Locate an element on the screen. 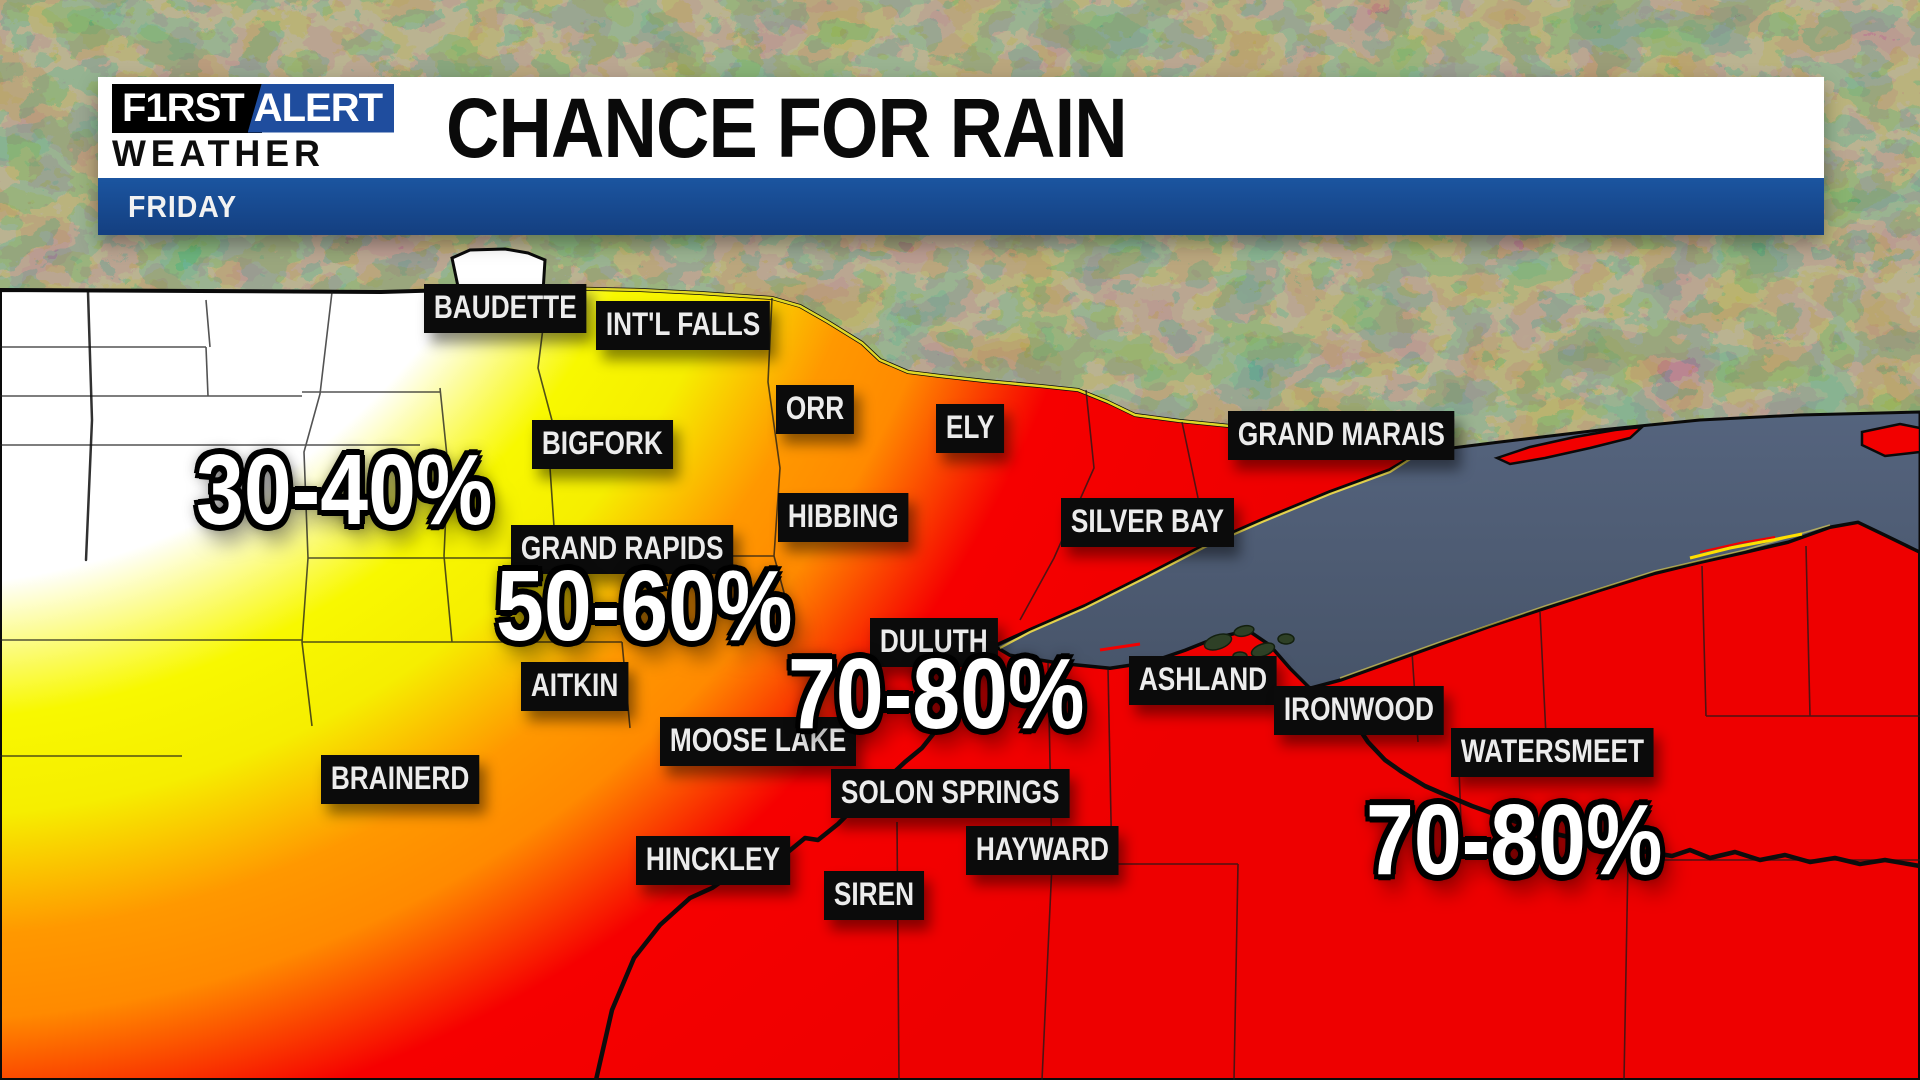  city-label-grand-rapids: GRAND RAPIDS is located at coordinates (622, 550).